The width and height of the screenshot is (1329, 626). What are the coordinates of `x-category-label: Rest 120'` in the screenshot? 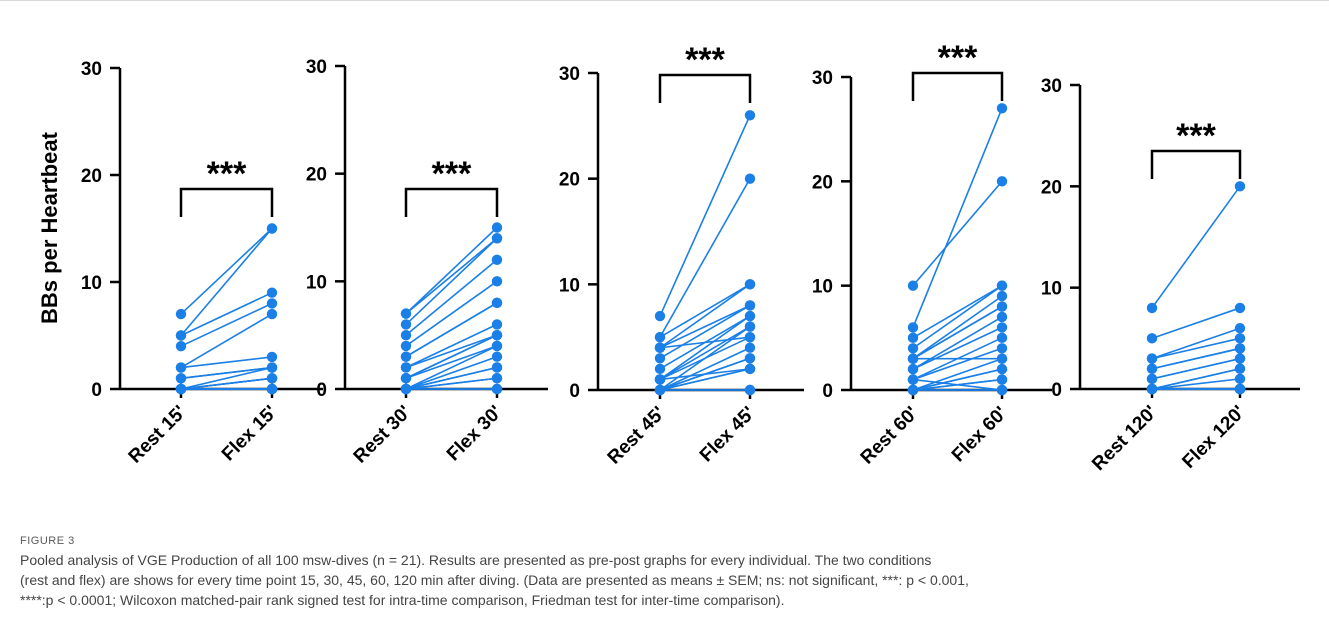 It's located at (1124, 438).